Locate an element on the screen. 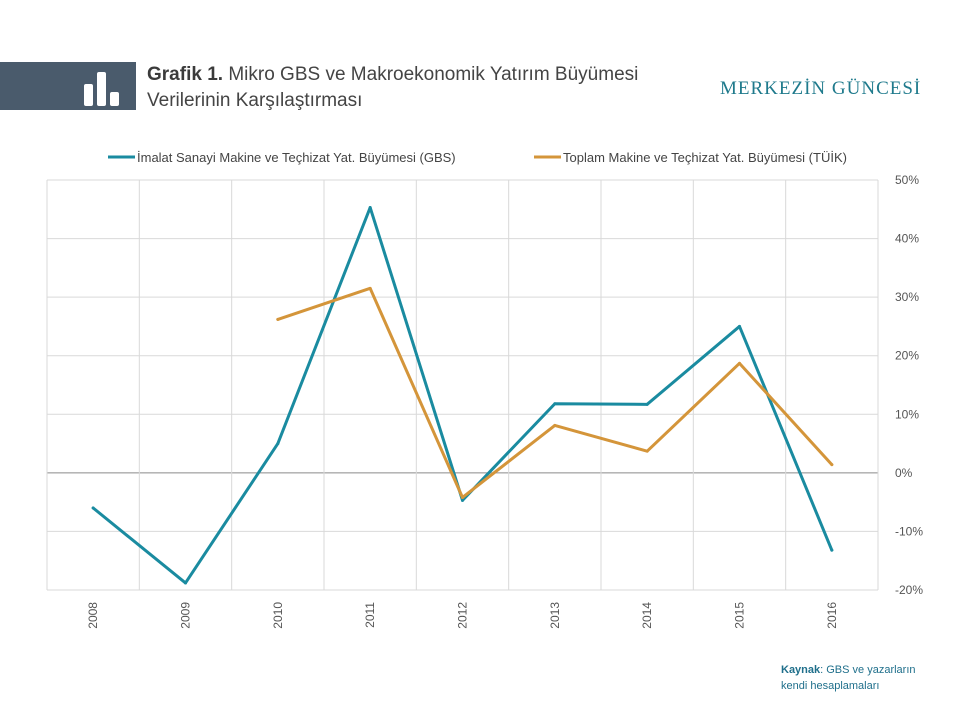 The image size is (960, 720). x-tick-label: 2008 is located at coordinates (93, 615).